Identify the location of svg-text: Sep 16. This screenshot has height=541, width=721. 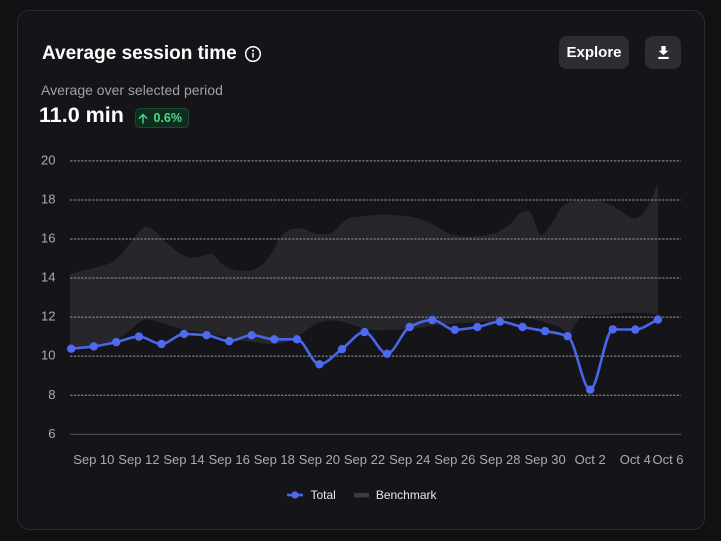
(229, 459).